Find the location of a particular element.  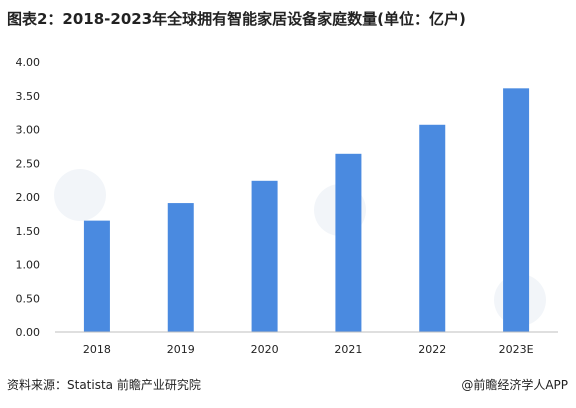

bar-2019 is located at coordinates (180, 267).